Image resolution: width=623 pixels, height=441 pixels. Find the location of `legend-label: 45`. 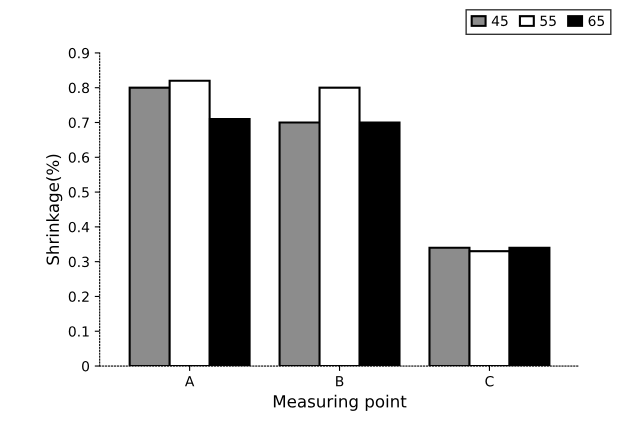

legend-label: 45 is located at coordinates (500, 21).